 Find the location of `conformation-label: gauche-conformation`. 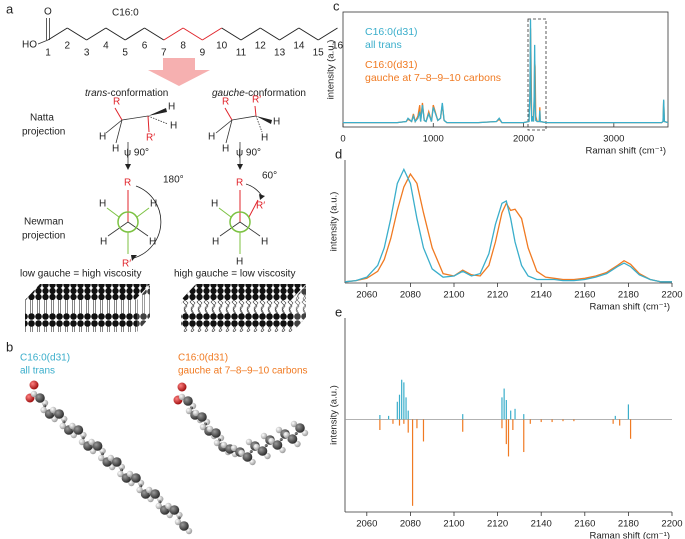

conformation-label: gauche-conformation is located at coordinates (259, 93).